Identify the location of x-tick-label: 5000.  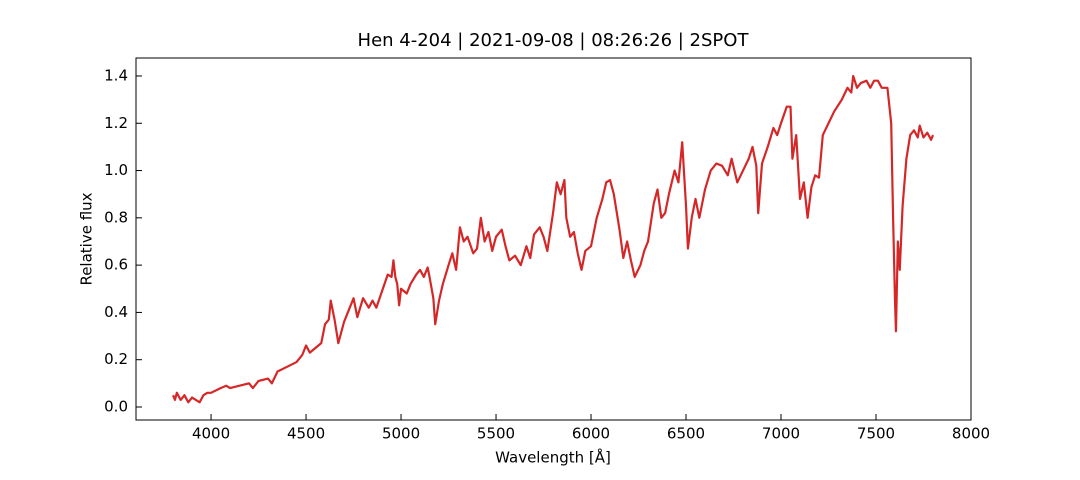
(401, 434).